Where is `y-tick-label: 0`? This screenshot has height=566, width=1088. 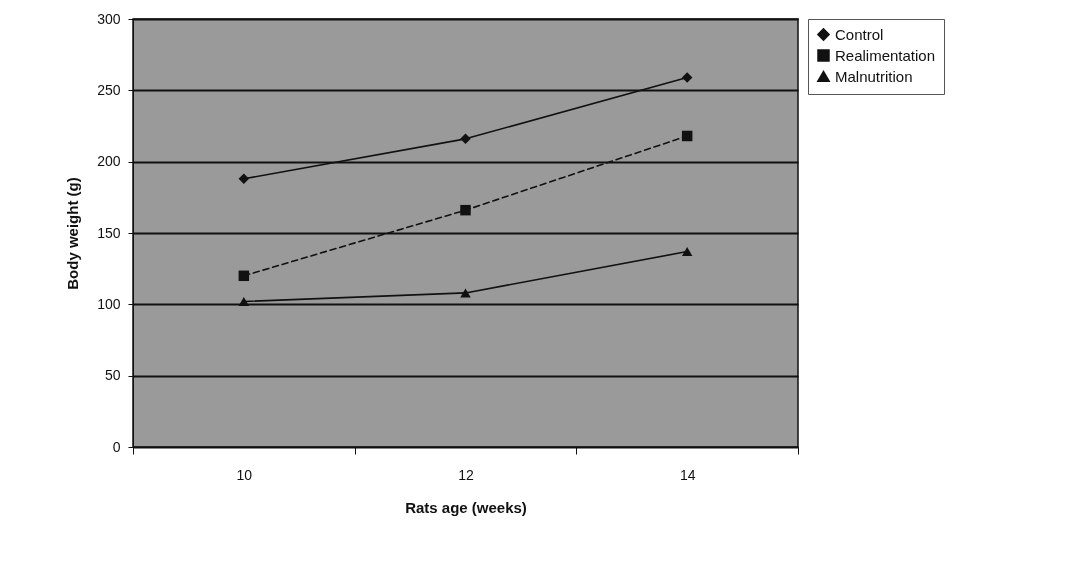 y-tick-label: 0 is located at coordinates (116, 446).